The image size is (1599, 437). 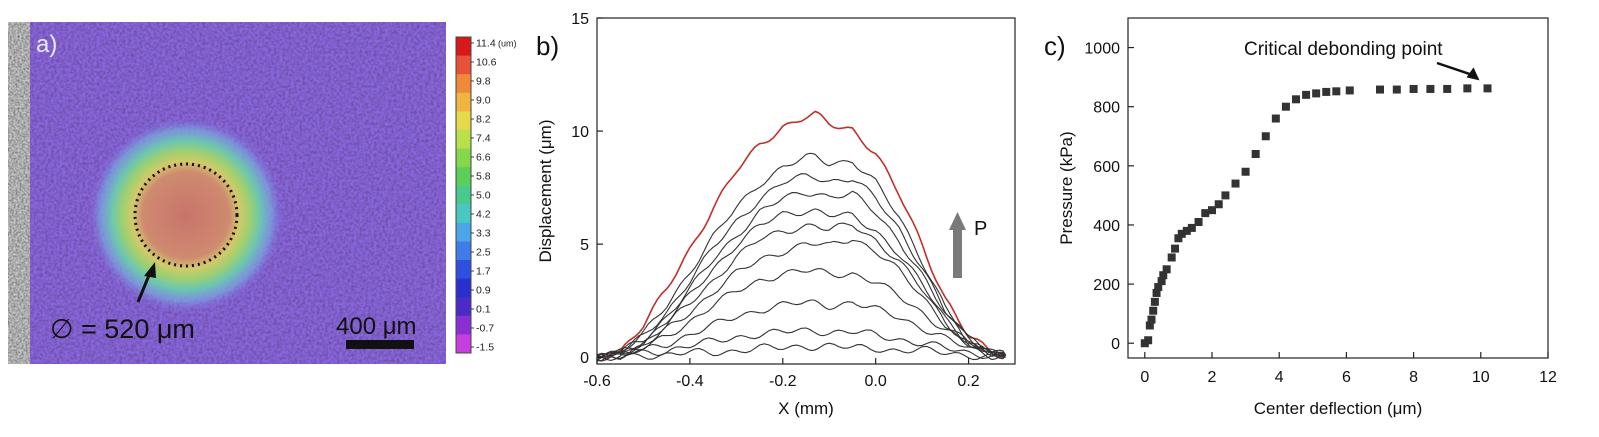 What do you see at coordinates (486, 63) in the screenshot?
I see `colorbar-tick-label: 10.6` at bounding box center [486, 63].